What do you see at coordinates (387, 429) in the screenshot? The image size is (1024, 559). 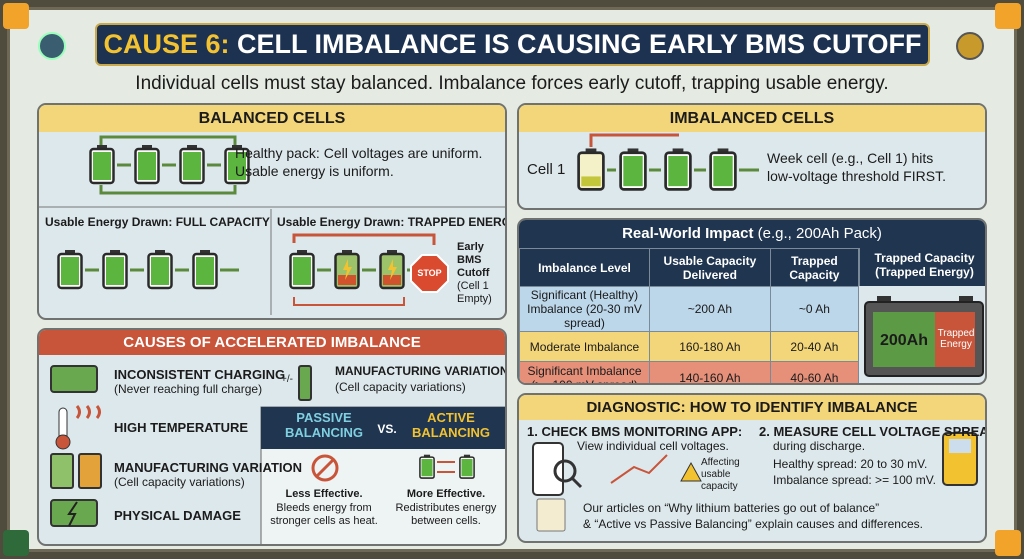 I see `vs-label: VS.` at bounding box center [387, 429].